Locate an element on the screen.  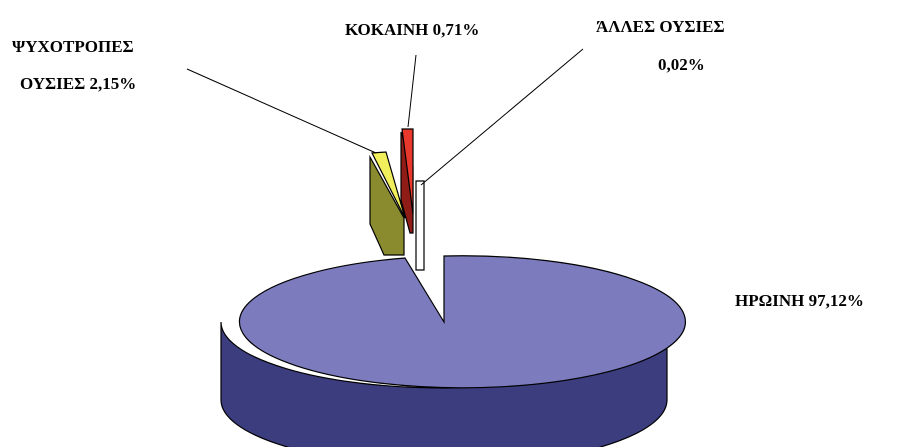
leader-line-cocaine is located at coordinates (412, 91).